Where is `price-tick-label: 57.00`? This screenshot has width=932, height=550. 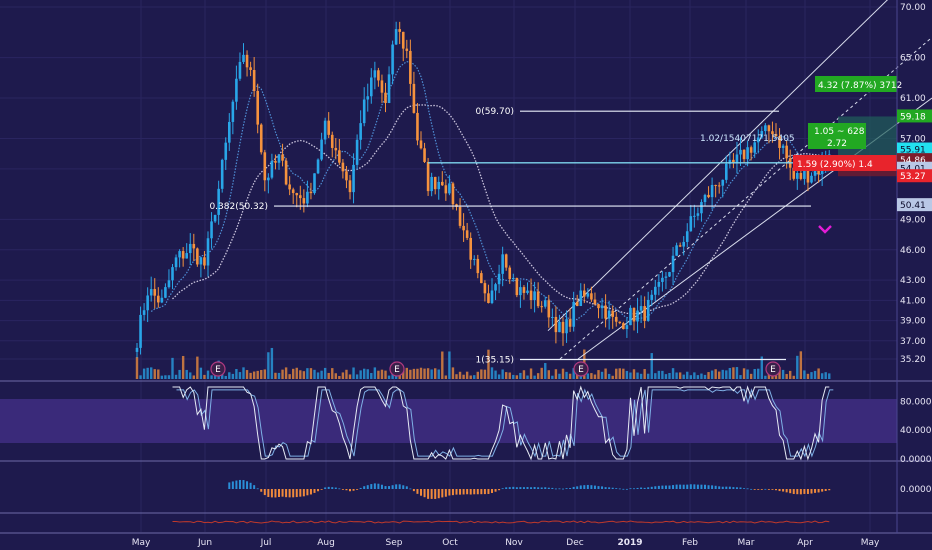
price-tick-label: 57.00 is located at coordinates (913, 139).